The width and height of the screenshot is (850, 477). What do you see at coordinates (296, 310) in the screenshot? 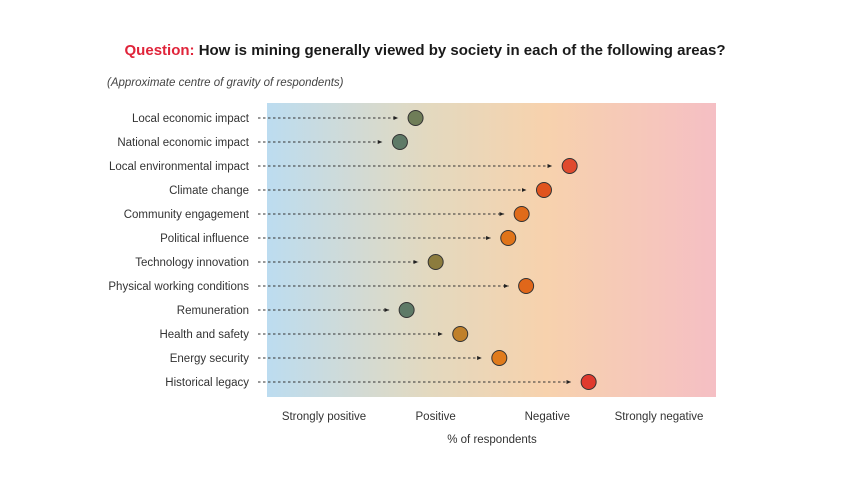
I see `row-8: Remuneration` at bounding box center [296, 310].